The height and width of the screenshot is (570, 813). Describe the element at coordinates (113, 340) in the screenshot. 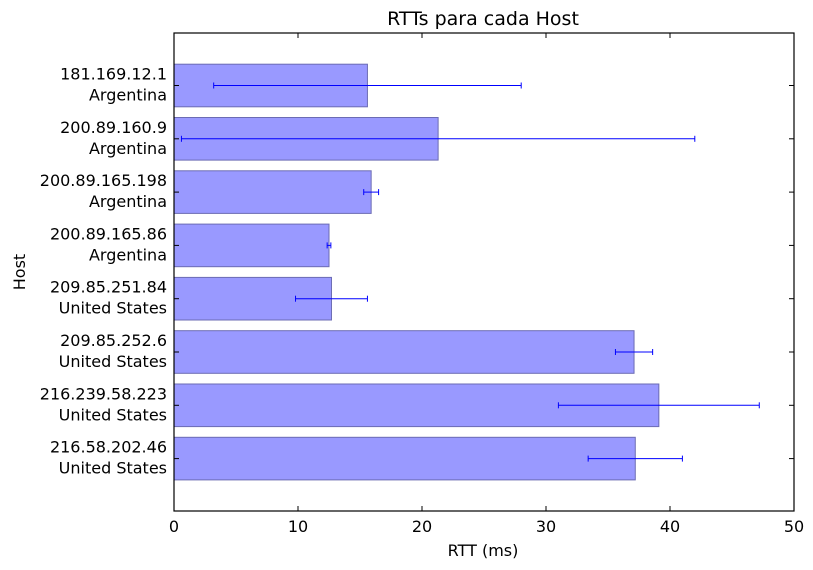

I see `y-tick-label-host: 209.85.252.6` at that location.